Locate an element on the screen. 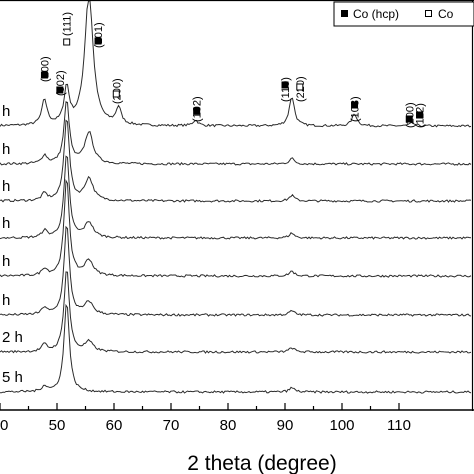 This screenshot has height=474, width=474. legend: Co (hcp) Co is located at coordinates (403, 14).